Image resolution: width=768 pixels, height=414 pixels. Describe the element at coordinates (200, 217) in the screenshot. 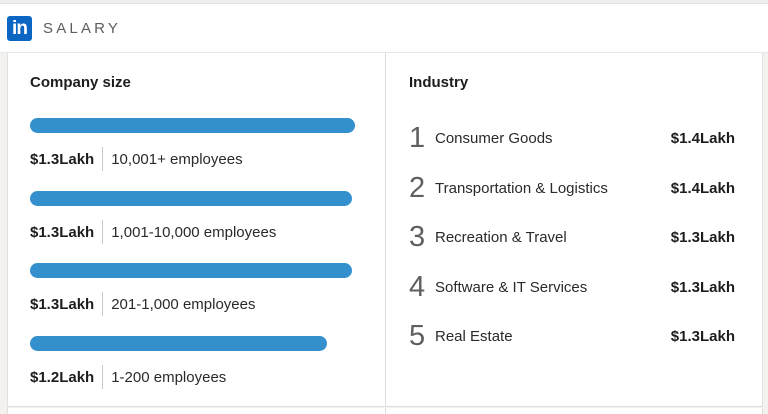

I see `company-size-item: $1.3Lakh 1,001-10,000 employees` at that location.